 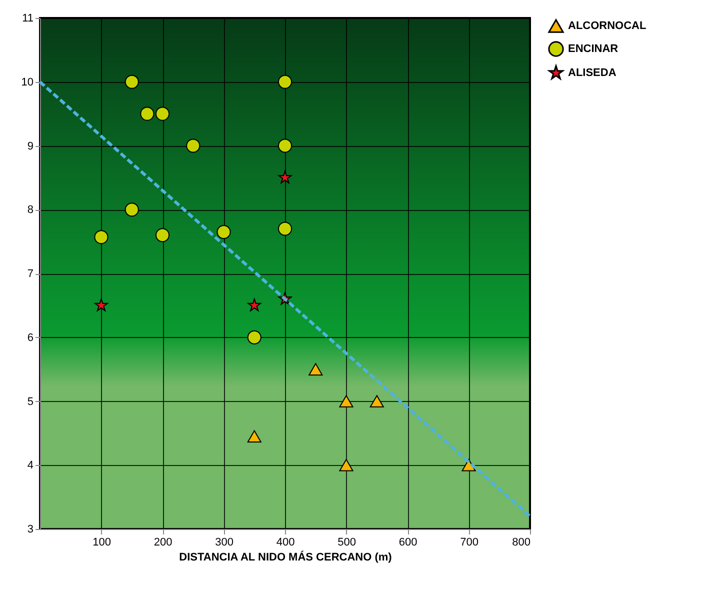 What do you see at coordinates (408, 542) in the screenshot?
I see `x-tick-label: 600` at bounding box center [408, 542].